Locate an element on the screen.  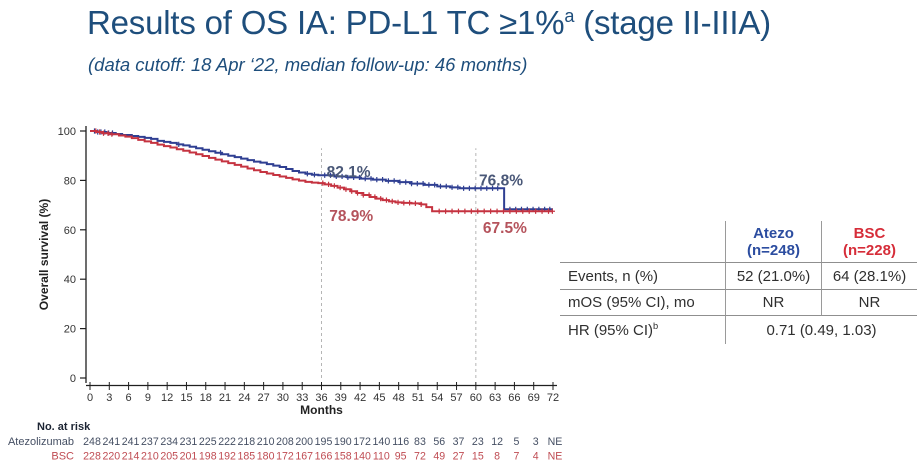
risk-value: 241 is located at coordinates (131, 442).